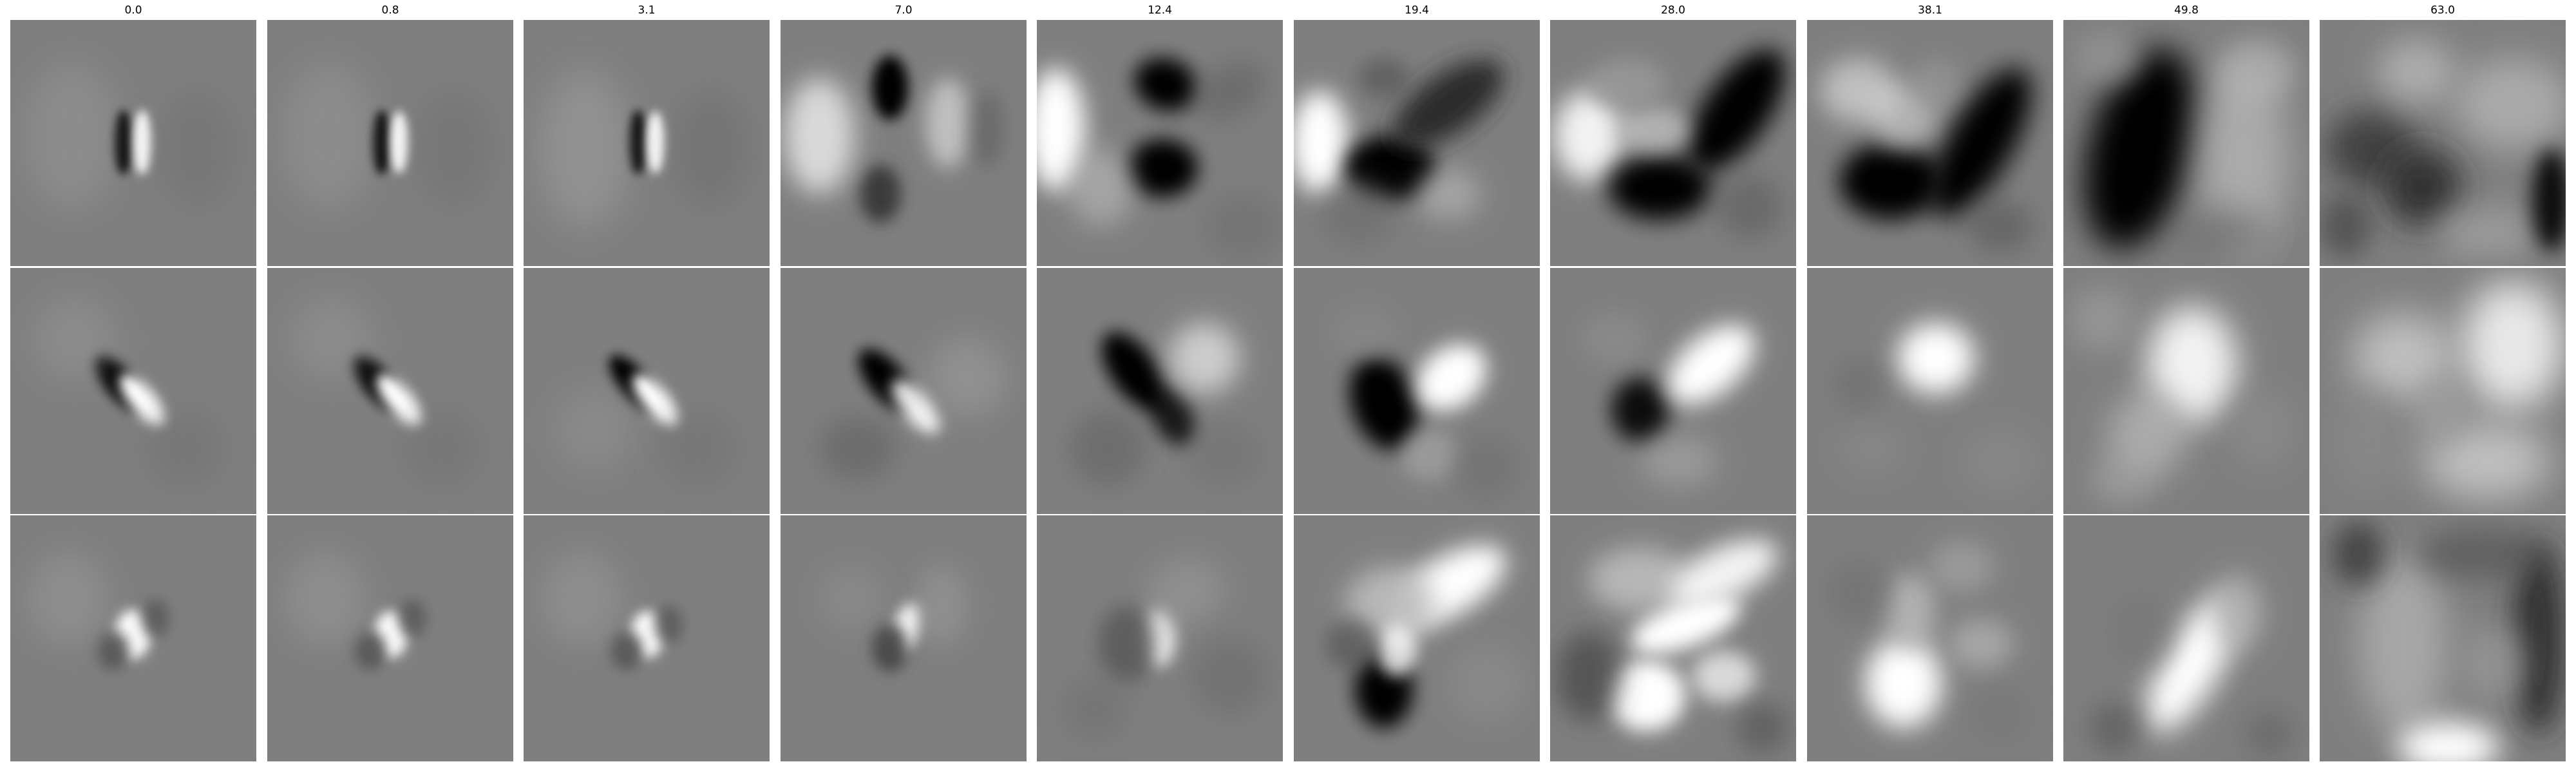 Image resolution: width=2576 pixels, height=773 pixels. I want to click on column-title: 38.1, so click(1930, 10).